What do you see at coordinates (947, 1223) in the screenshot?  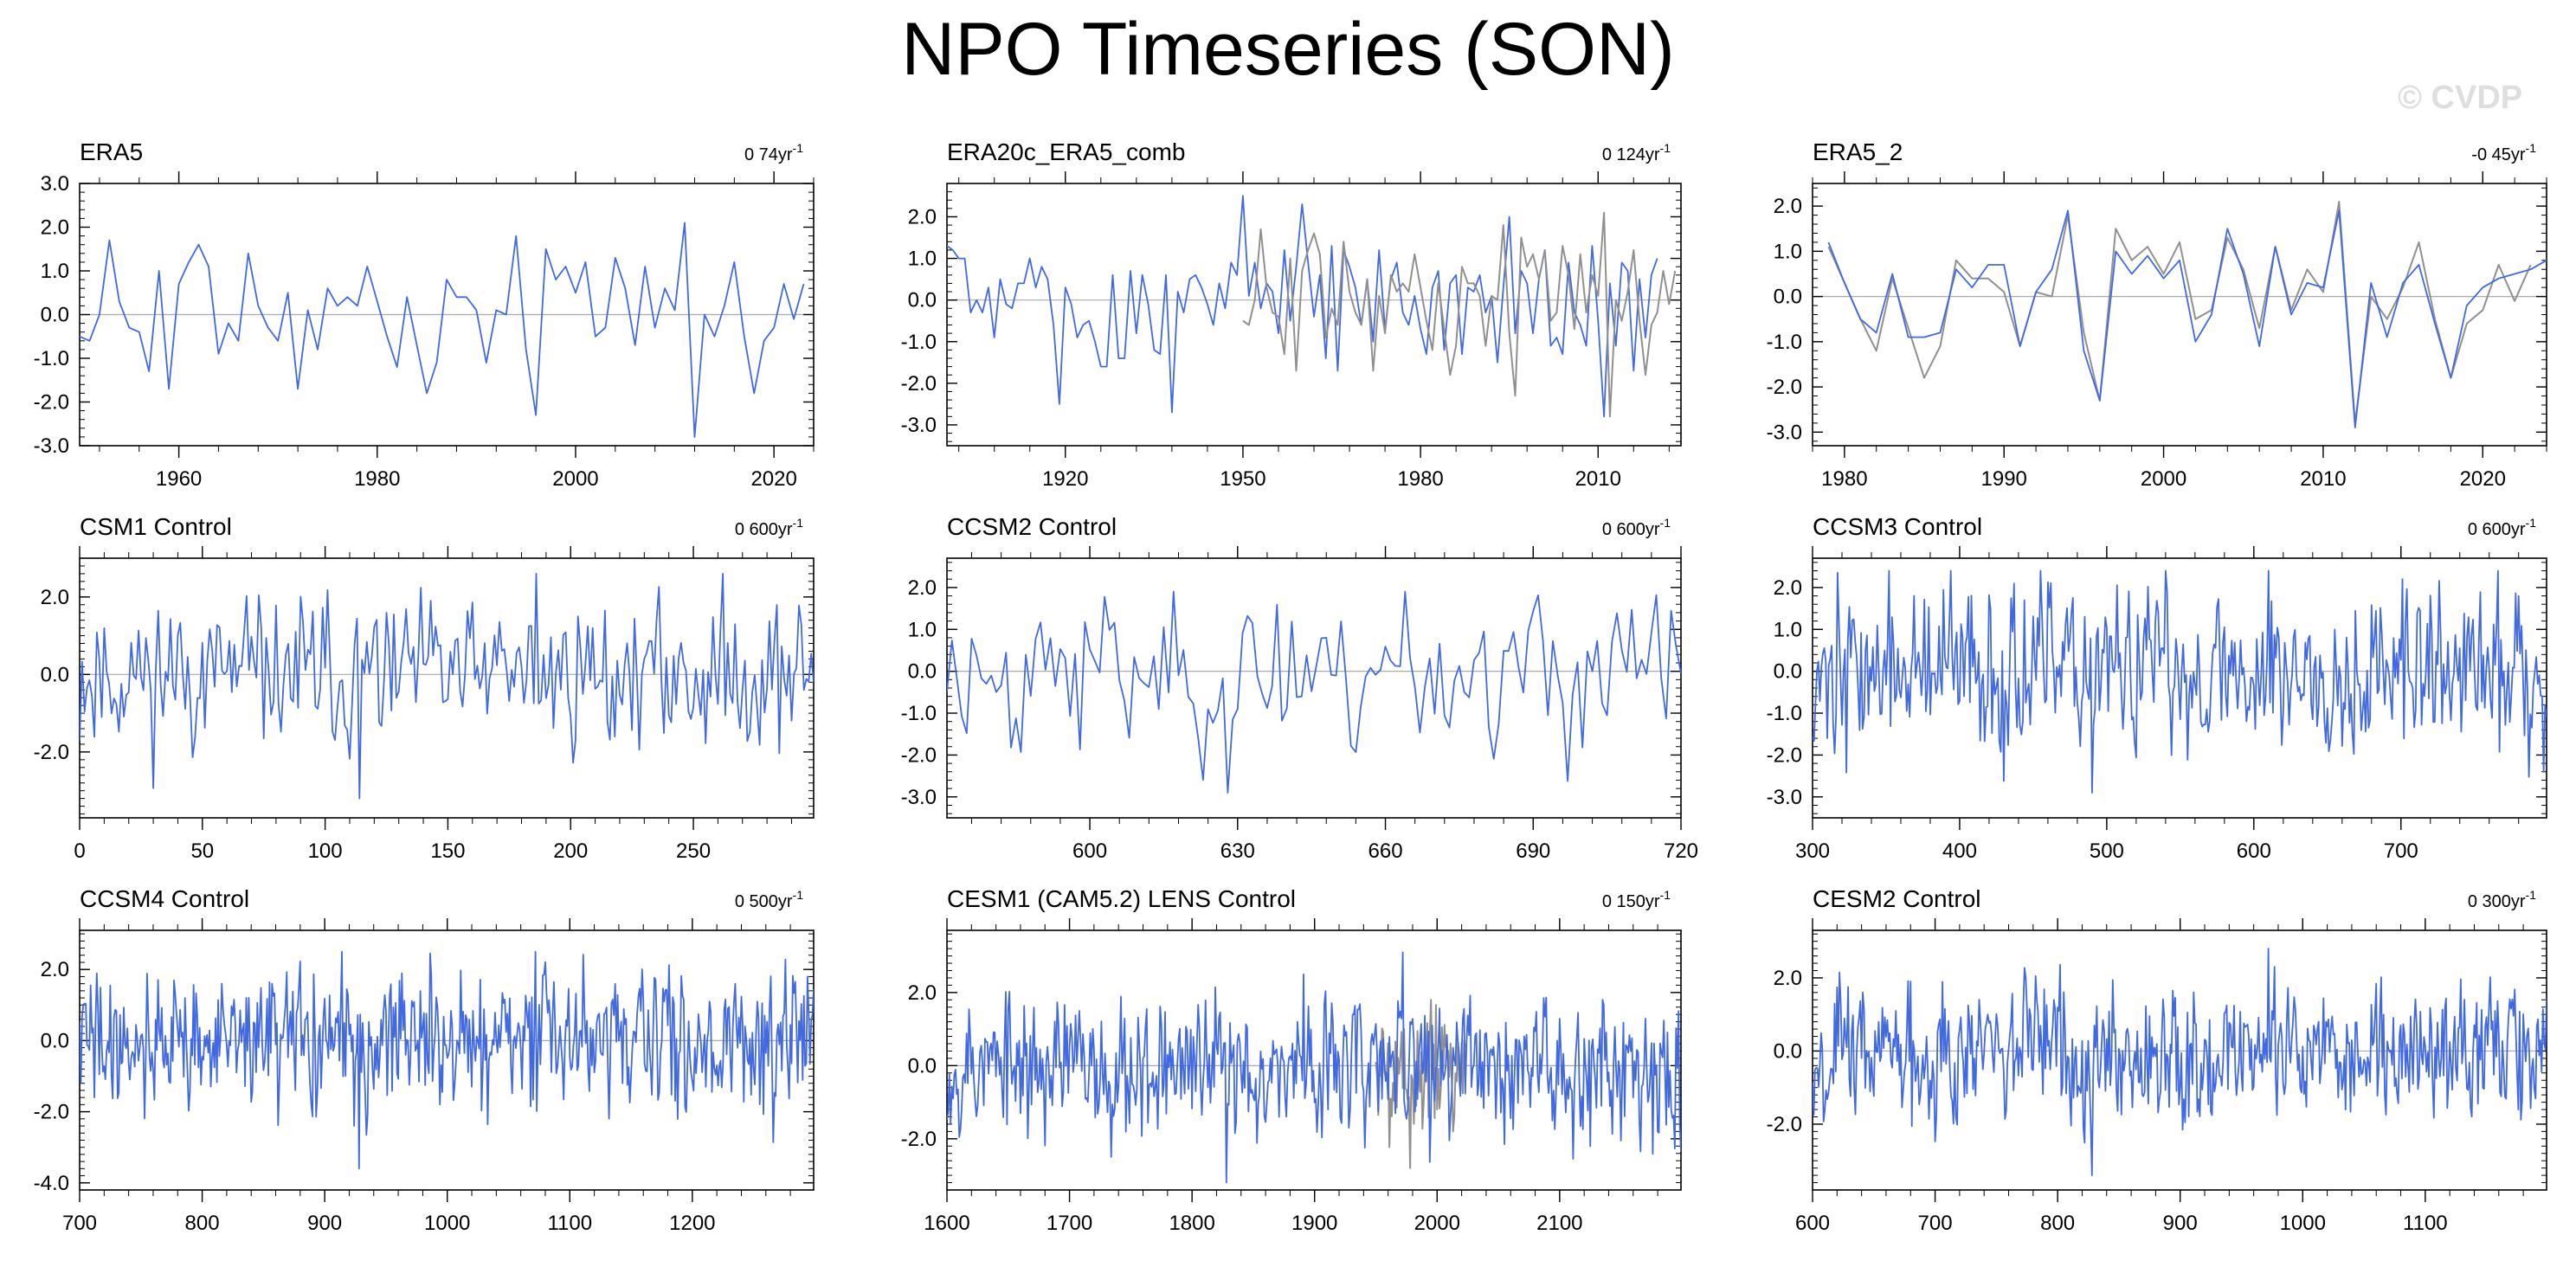 I see `x-tick-label: 1600` at bounding box center [947, 1223].